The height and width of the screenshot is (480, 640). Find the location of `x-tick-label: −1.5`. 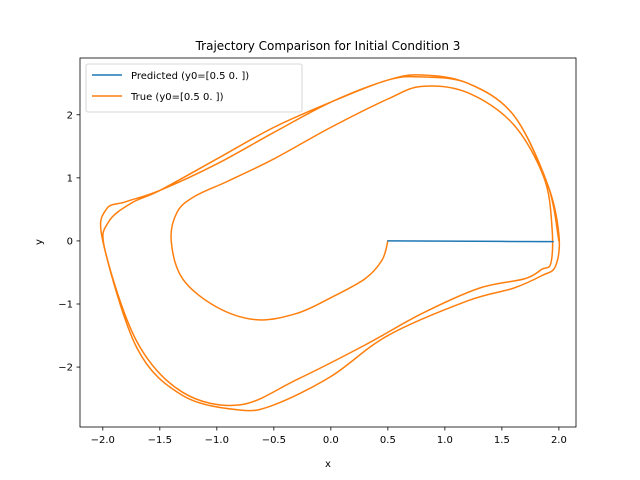

x-tick-label: −1.5 is located at coordinates (160, 440).